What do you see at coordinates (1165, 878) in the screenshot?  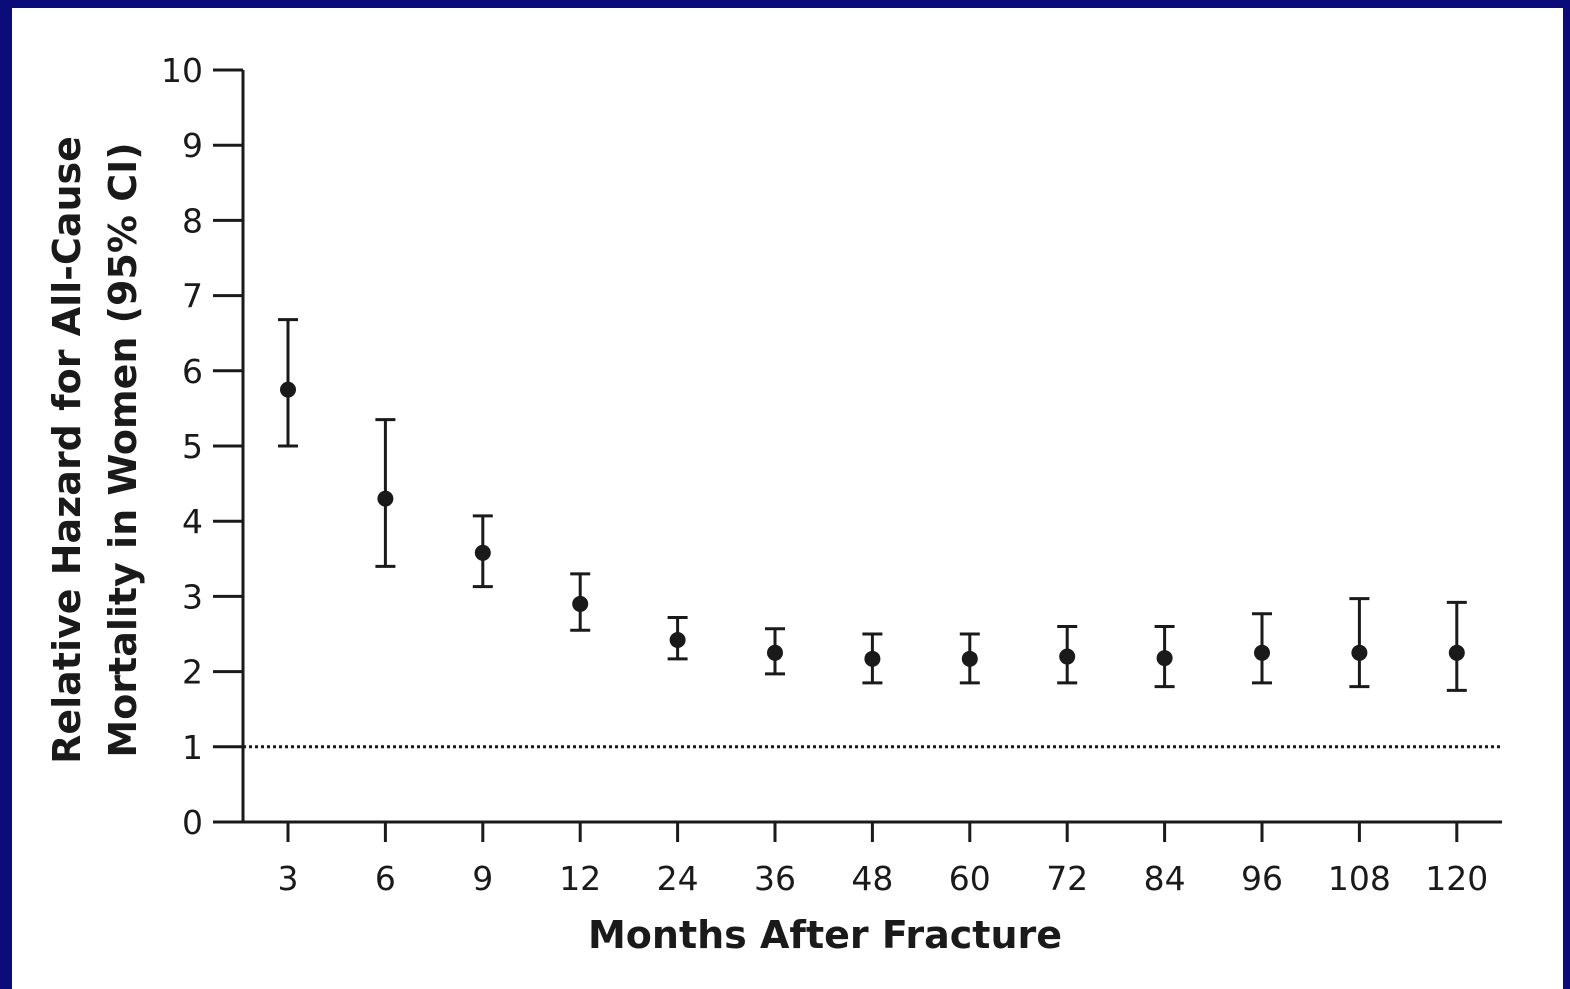 I see `x-tick-label: 84` at bounding box center [1165, 878].